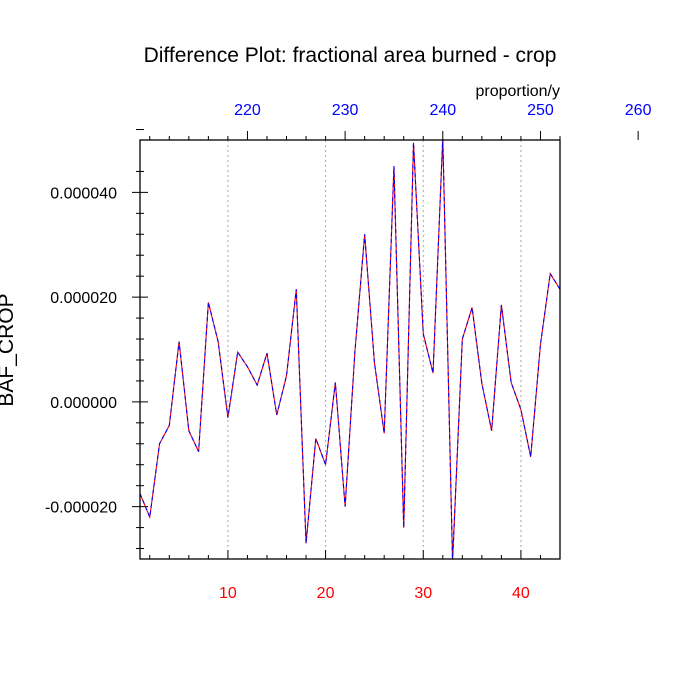 The width and height of the screenshot is (700, 700). What do you see at coordinates (518, 91) in the screenshot?
I see `units-label: proportion/y` at bounding box center [518, 91].